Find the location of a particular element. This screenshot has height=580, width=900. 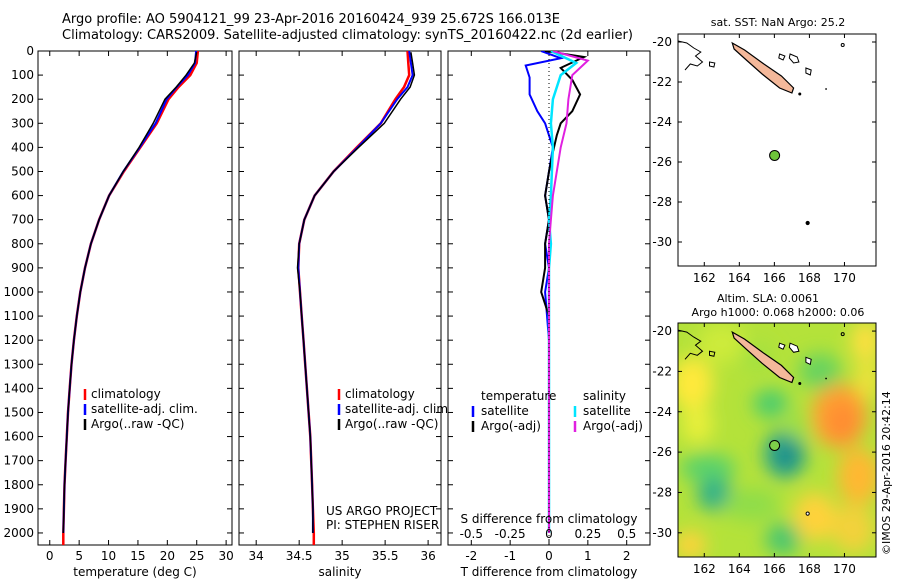

sst_map-xtick-label: 164 is located at coordinates (739, 278).